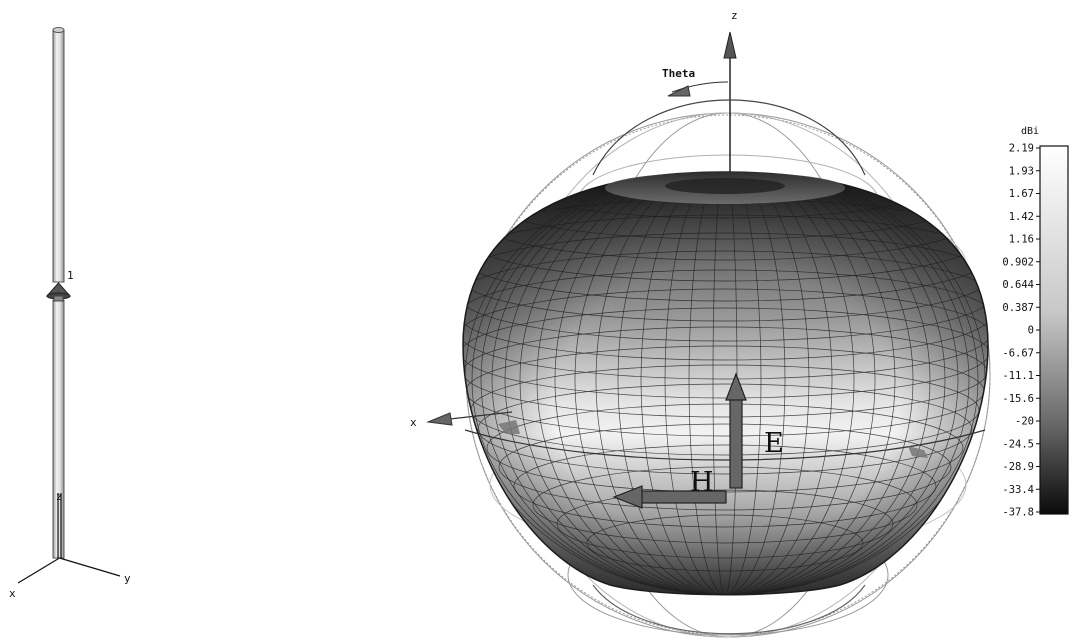 Image resolution: width=1078 pixels, height=641 pixels. Describe the element at coordinates (1024, 422) in the screenshot. I see `colorbar-tick-label: -20` at that location.